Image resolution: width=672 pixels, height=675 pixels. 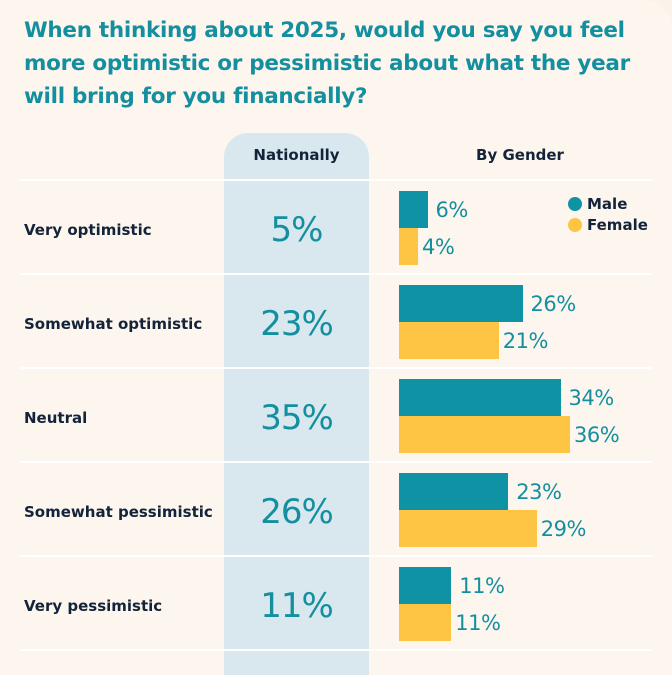 I want to click on legend-male: Male, so click(x=597, y=204).